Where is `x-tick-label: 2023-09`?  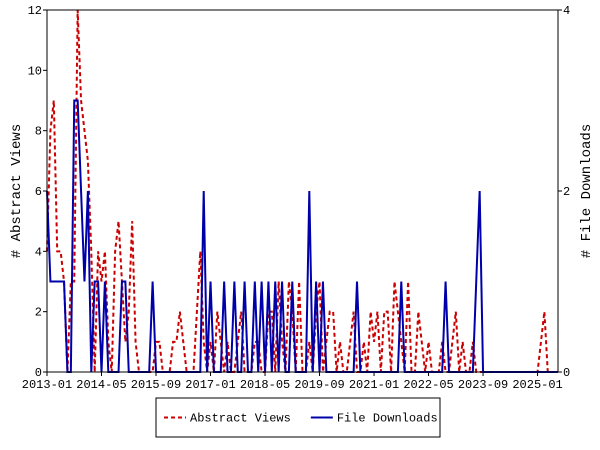
x-tick-label: 2023-09 is located at coordinates (483, 385).